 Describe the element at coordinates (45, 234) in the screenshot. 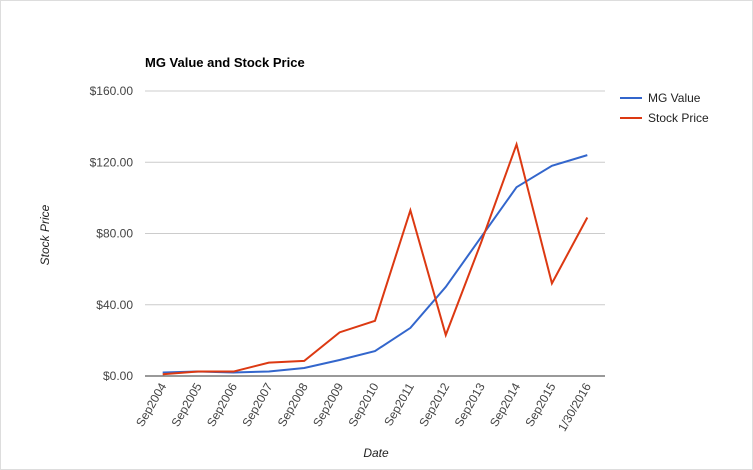

I see `y-axis-label: Stock Price` at that location.